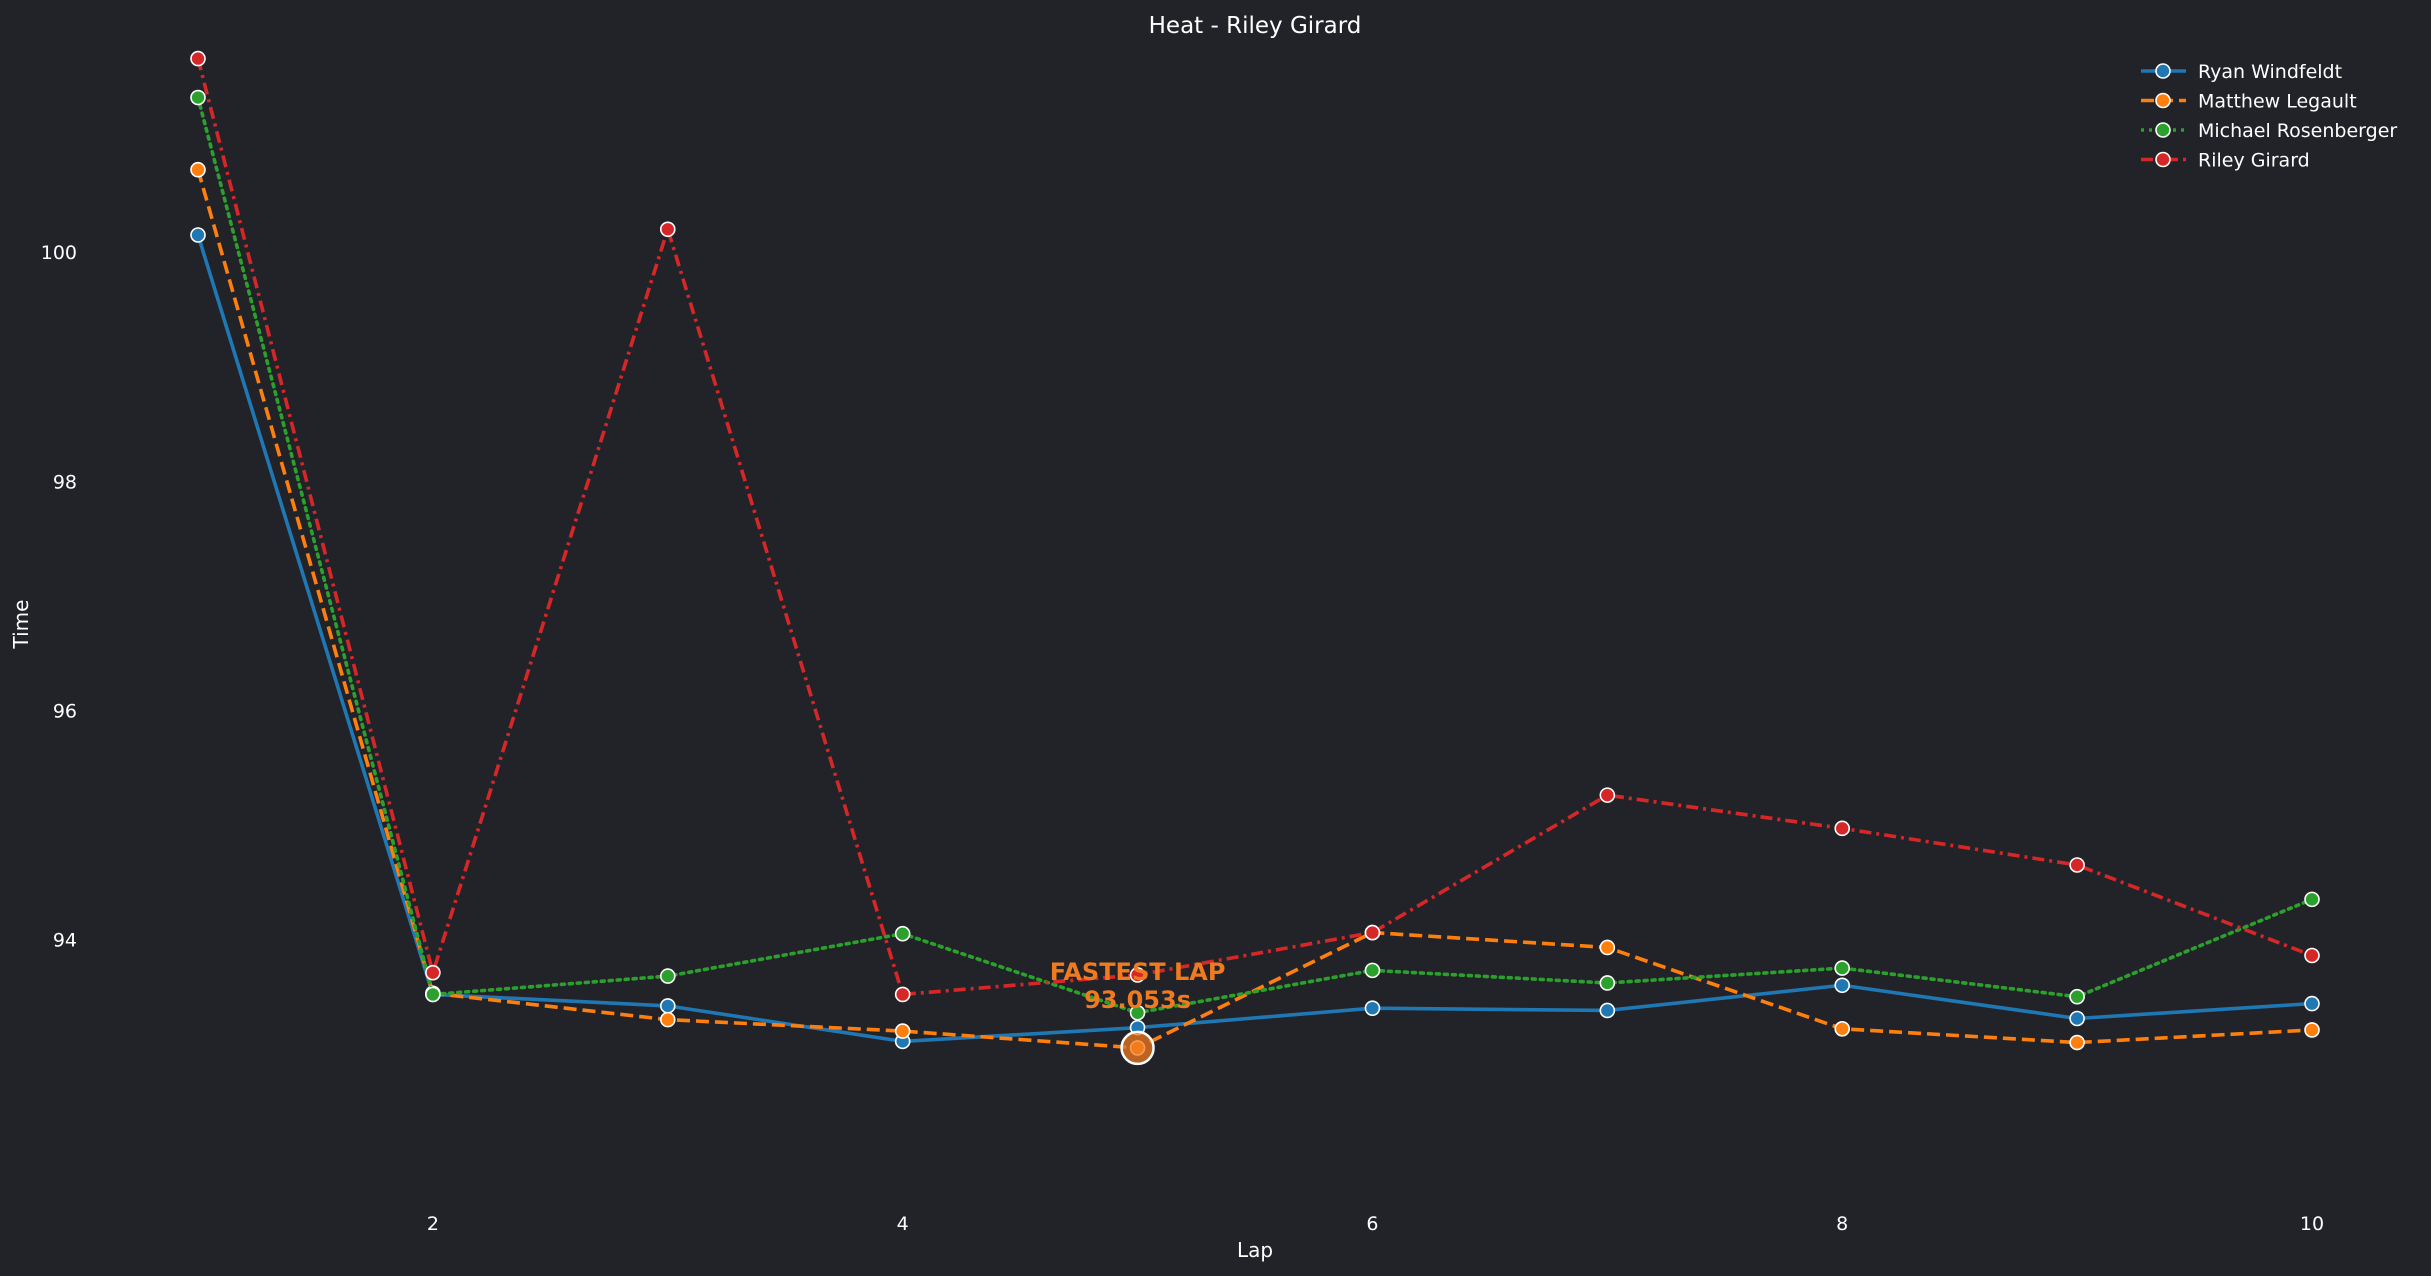  I want to click on legend-label: Ryan Windfeldt, so click(2270, 72).